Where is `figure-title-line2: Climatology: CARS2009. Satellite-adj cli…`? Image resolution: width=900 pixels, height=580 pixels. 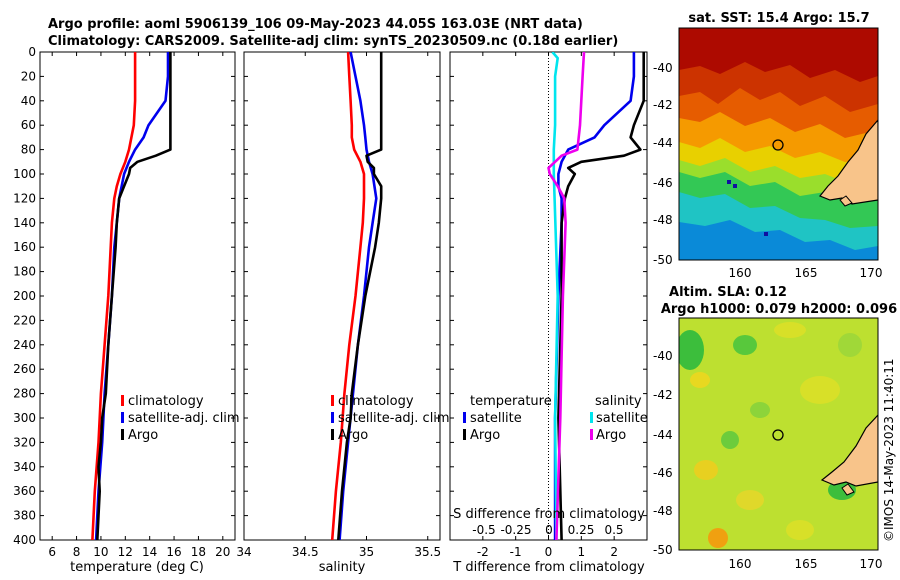
figure-title-line2: Climatology: CARS2009. Satellite-adj cli… is located at coordinates (333, 41).